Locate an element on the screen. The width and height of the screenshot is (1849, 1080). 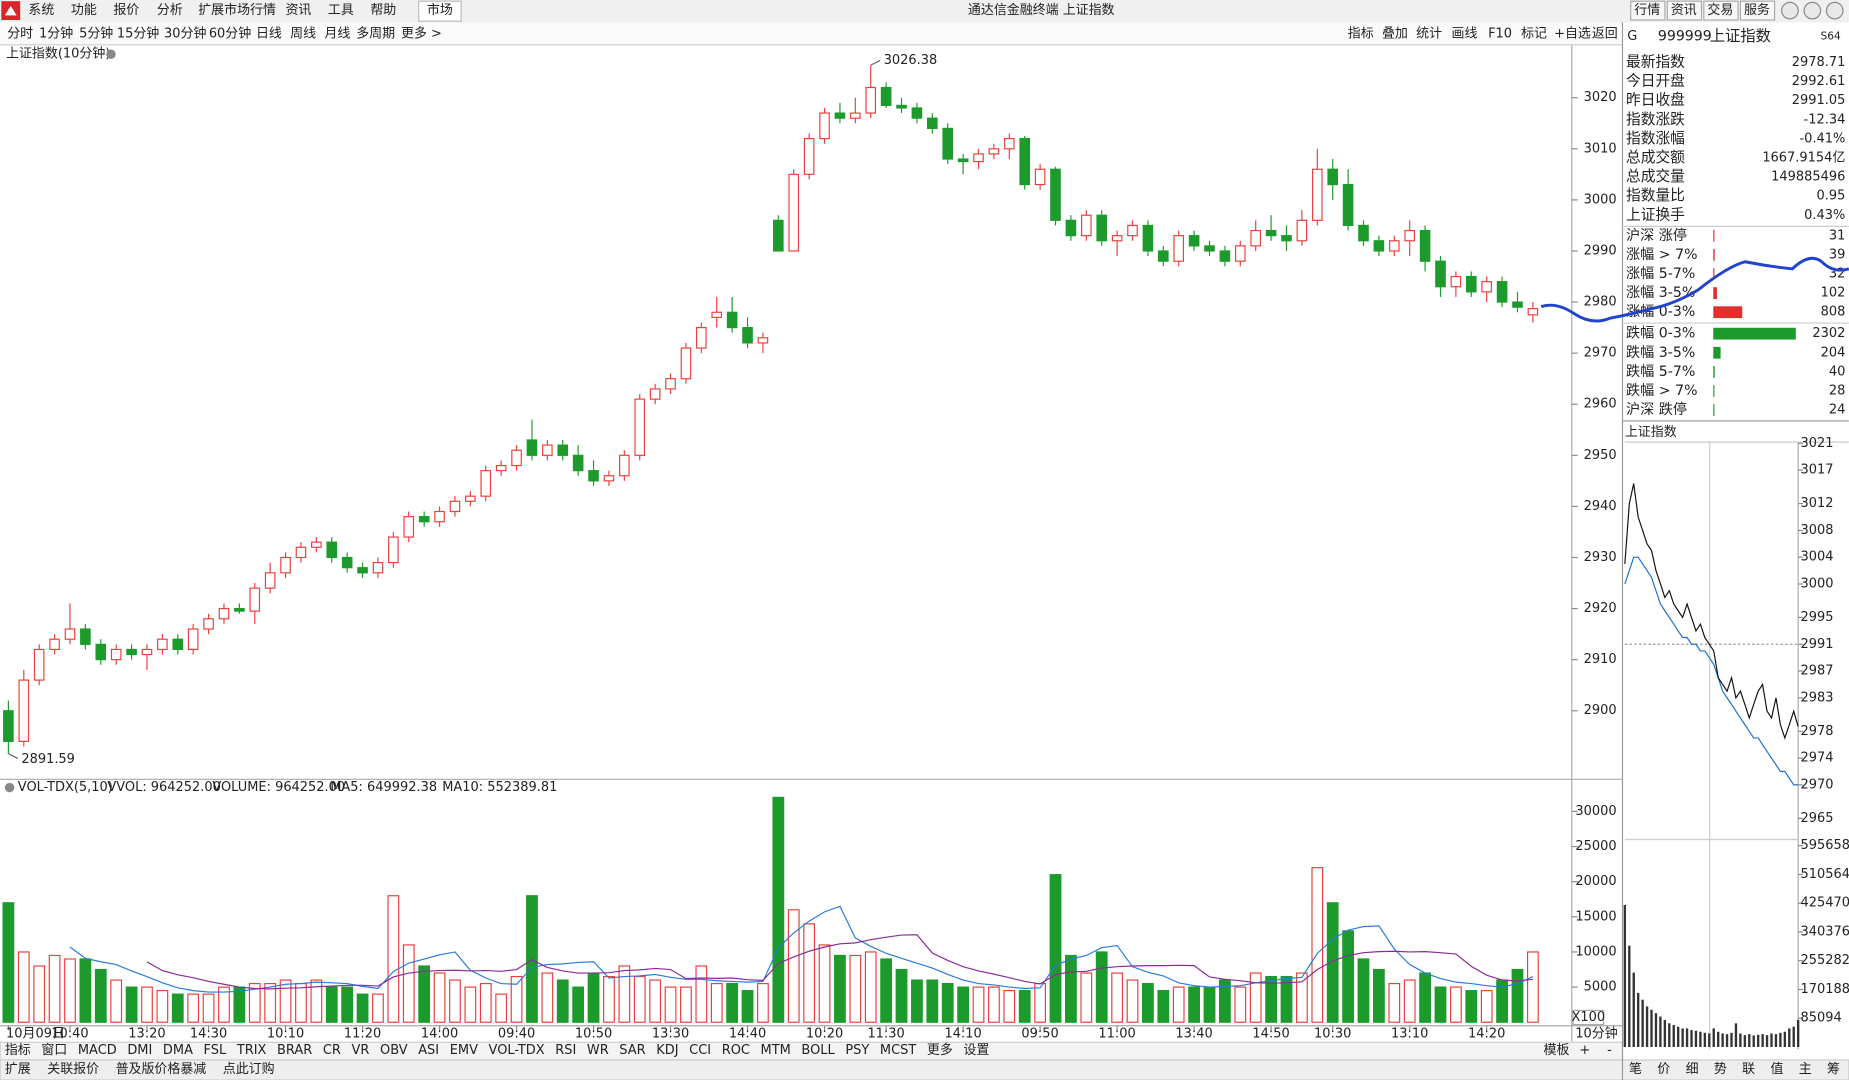
toolbar-button: F10 is located at coordinates (1500, 34).